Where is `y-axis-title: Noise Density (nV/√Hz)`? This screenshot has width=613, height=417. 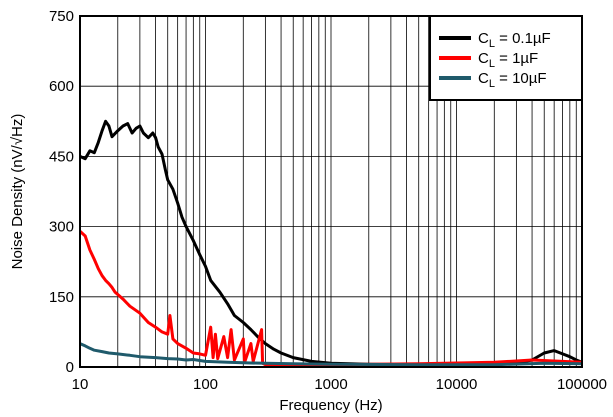
y-axis-title: Noise Density (nV/√Hz) is located at coordinates (17, 192).